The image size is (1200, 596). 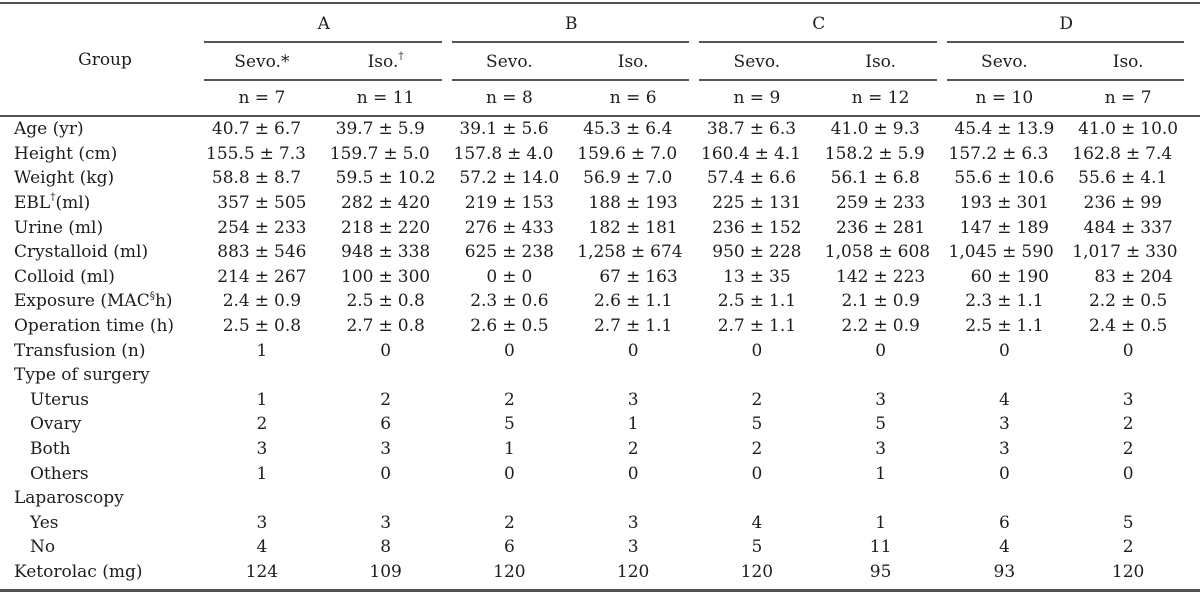 What do you see at coordinates (1154, 301) in the screenshot?
I see `sd-value: 0.5` at bounding box center [1154, 301].